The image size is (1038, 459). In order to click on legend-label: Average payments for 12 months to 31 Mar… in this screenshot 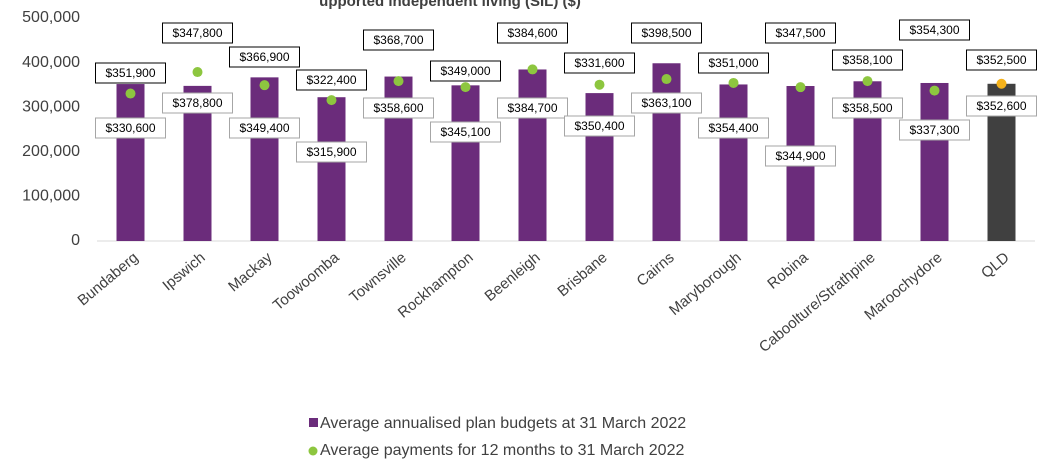, I will do `click(502, 450)`.